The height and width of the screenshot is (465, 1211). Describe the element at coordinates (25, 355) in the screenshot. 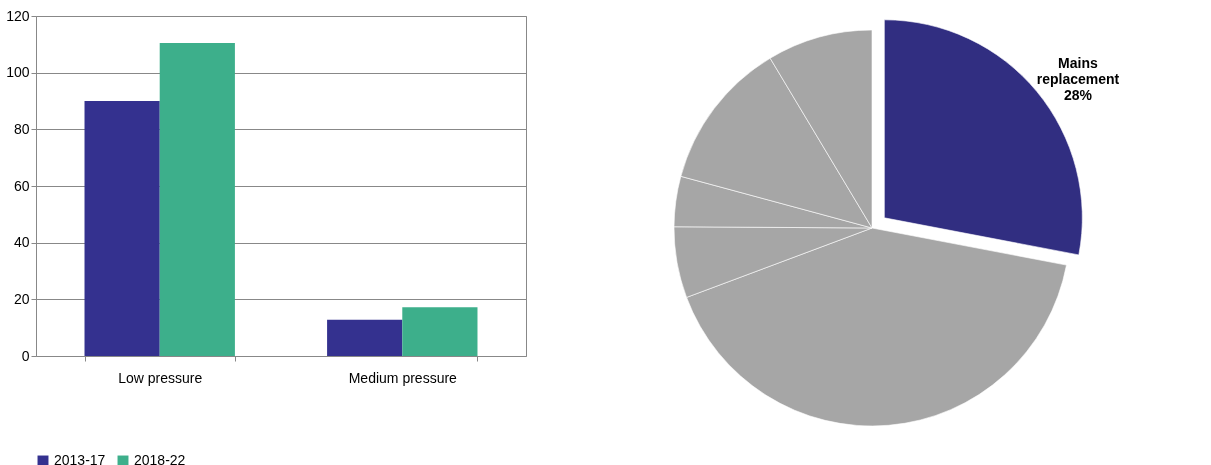

I see `y-tick-label: 0` at that location.